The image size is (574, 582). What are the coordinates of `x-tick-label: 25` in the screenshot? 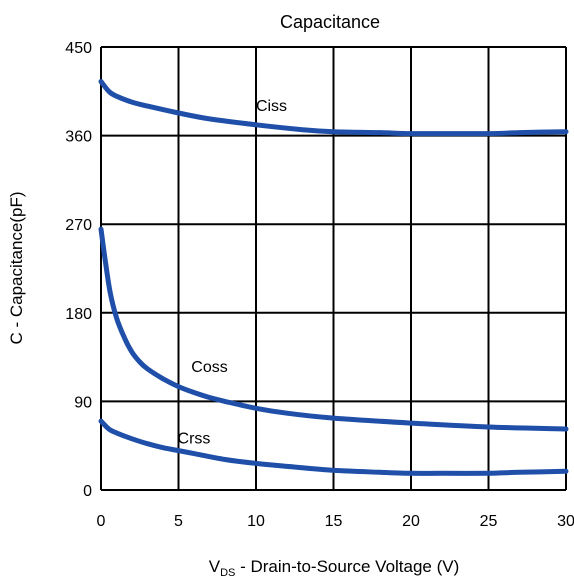 It's located at (489, 521).